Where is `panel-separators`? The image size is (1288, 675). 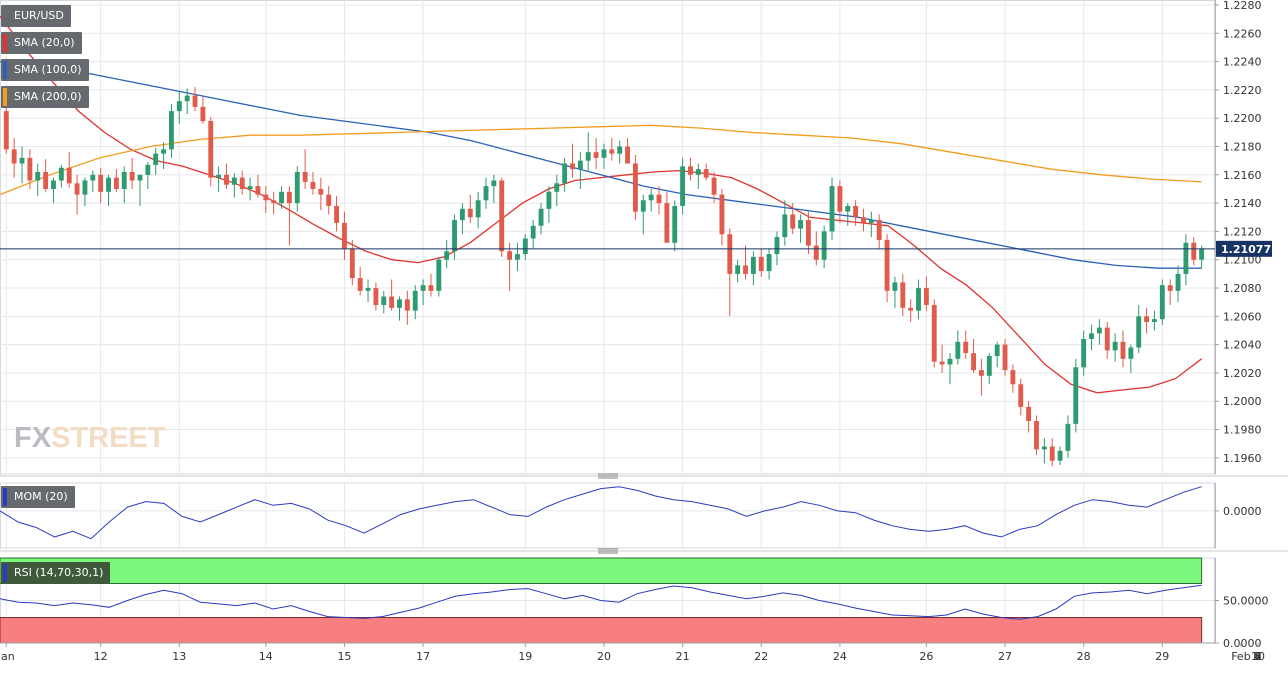
panel-separators is located at coordinates (644, 513).